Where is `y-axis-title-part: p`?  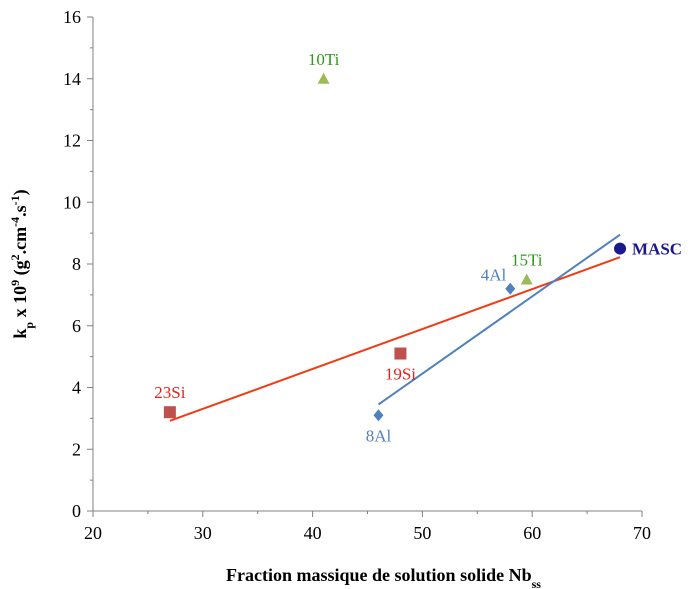 y-axis-title-part: p is located at coordinates (29, 325).